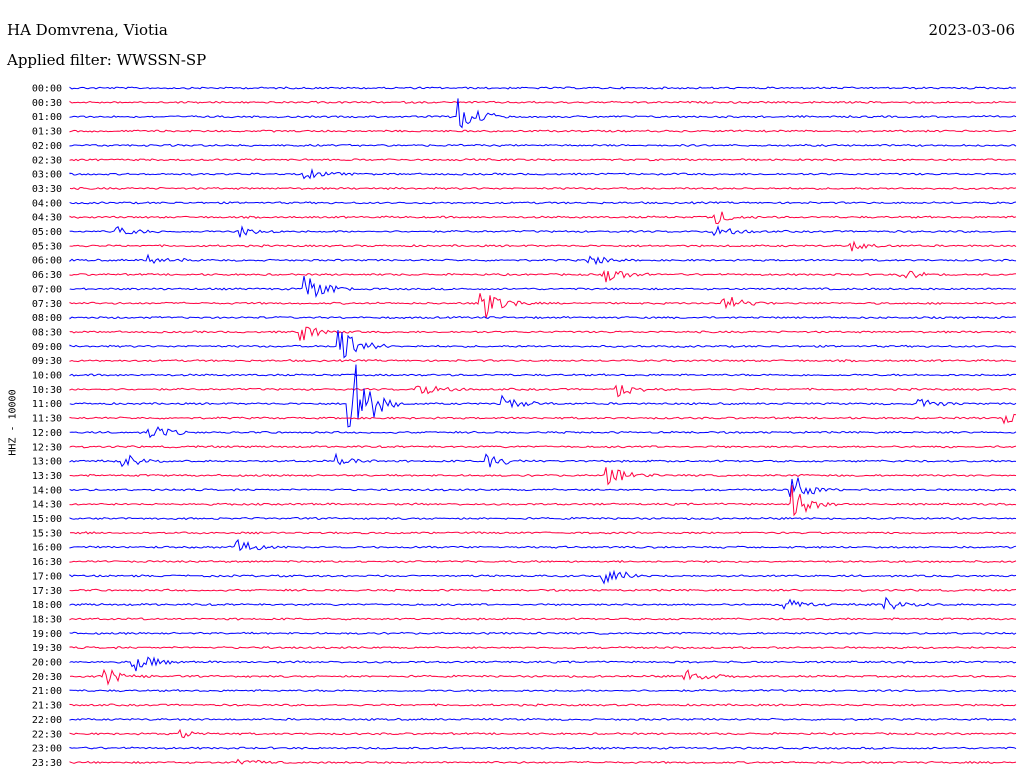 The height and width of the screenshot is (780, 1024). Describe the element at coordinates (47, 533) in the screenshot. I see `row-time-label: 15:30` at that location.